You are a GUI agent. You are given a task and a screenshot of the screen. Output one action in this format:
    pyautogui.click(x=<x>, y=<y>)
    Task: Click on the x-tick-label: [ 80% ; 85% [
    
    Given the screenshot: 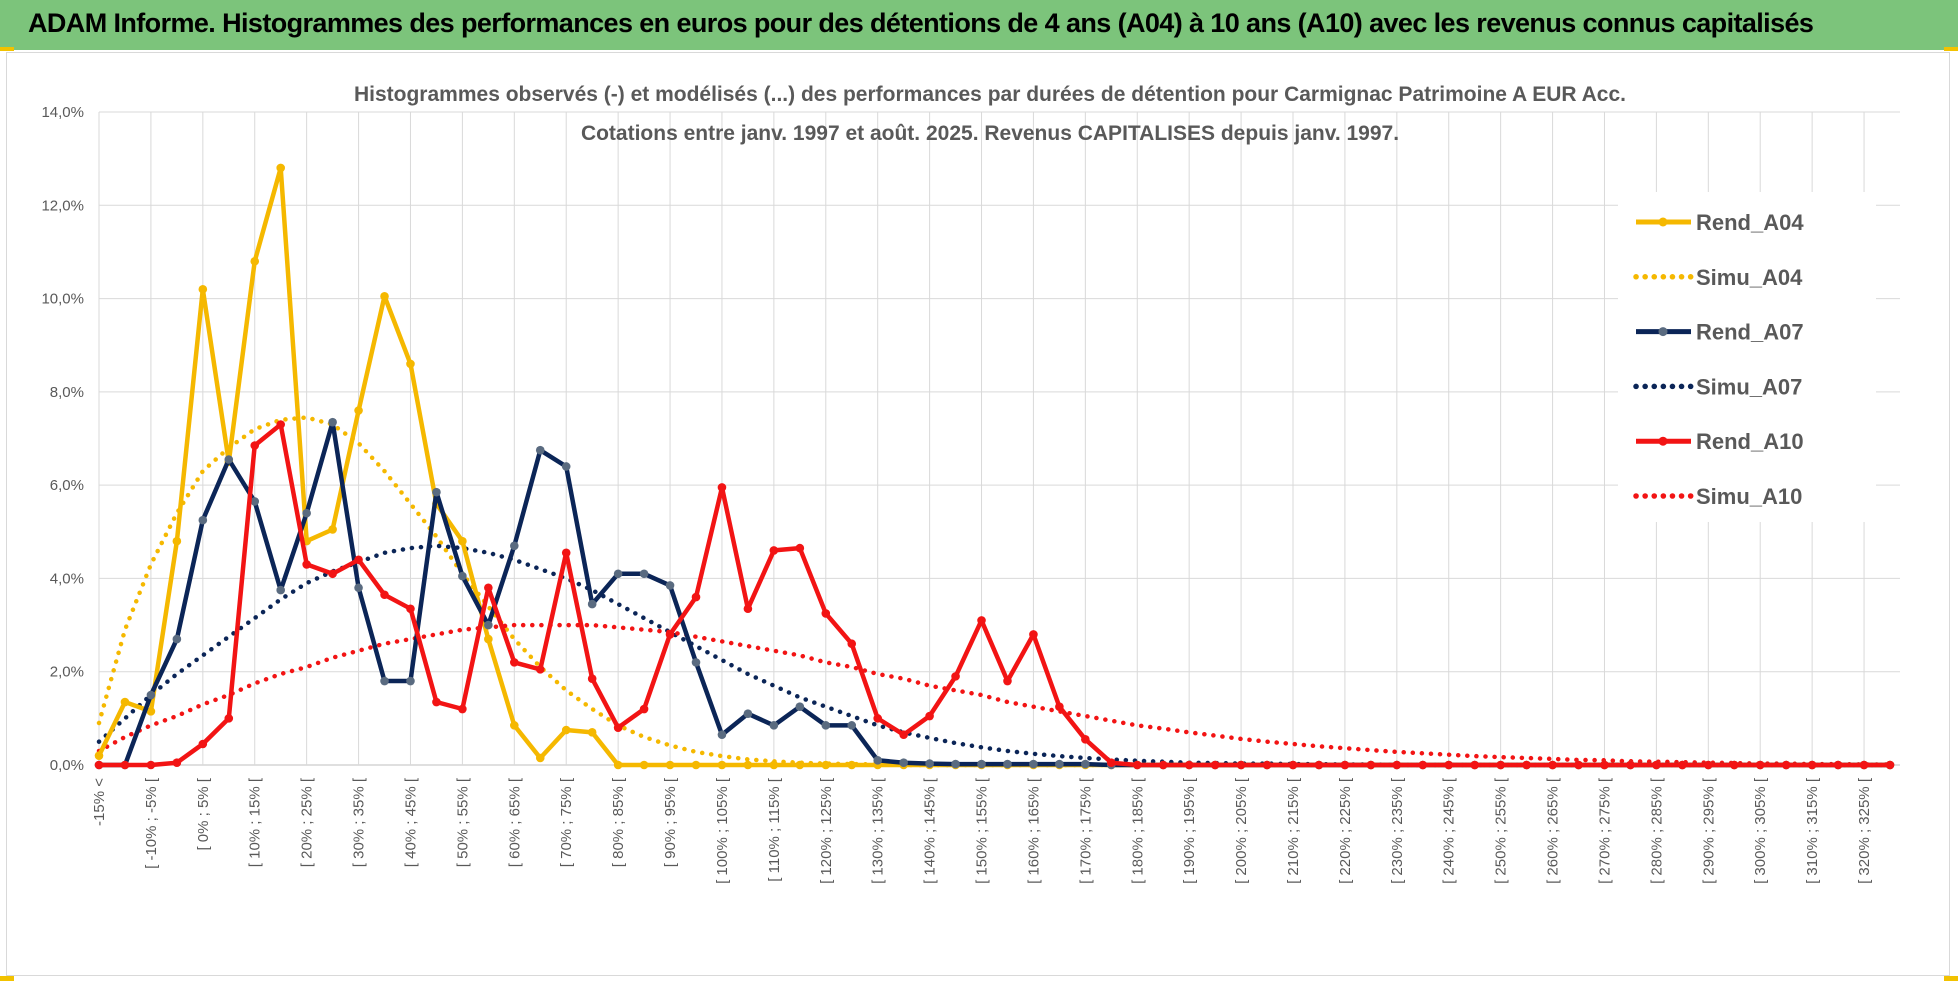 What is the action you would take?
    pyautogui.click(x=618, y=822)
    